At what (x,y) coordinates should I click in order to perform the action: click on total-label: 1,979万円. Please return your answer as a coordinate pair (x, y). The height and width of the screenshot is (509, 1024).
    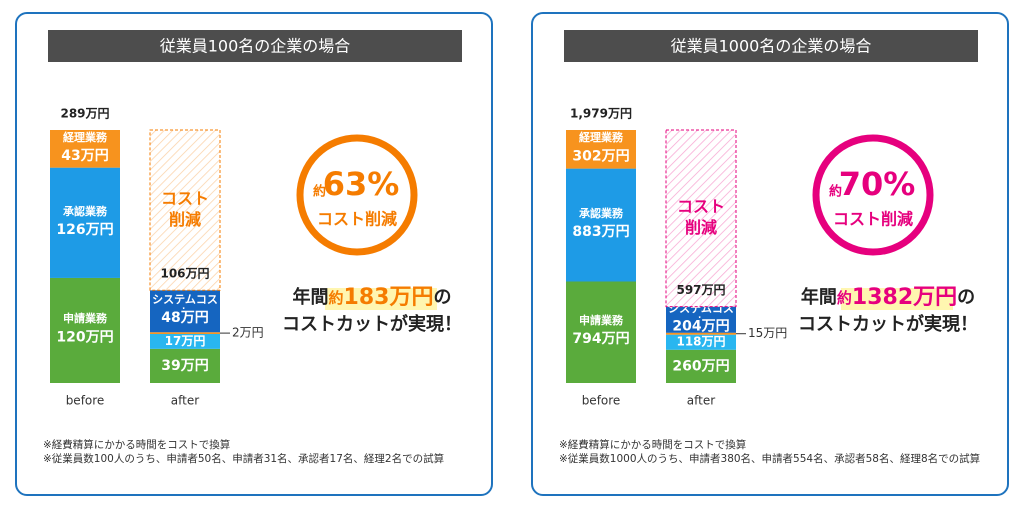
    Looking at the image, I should click on (601, 114).